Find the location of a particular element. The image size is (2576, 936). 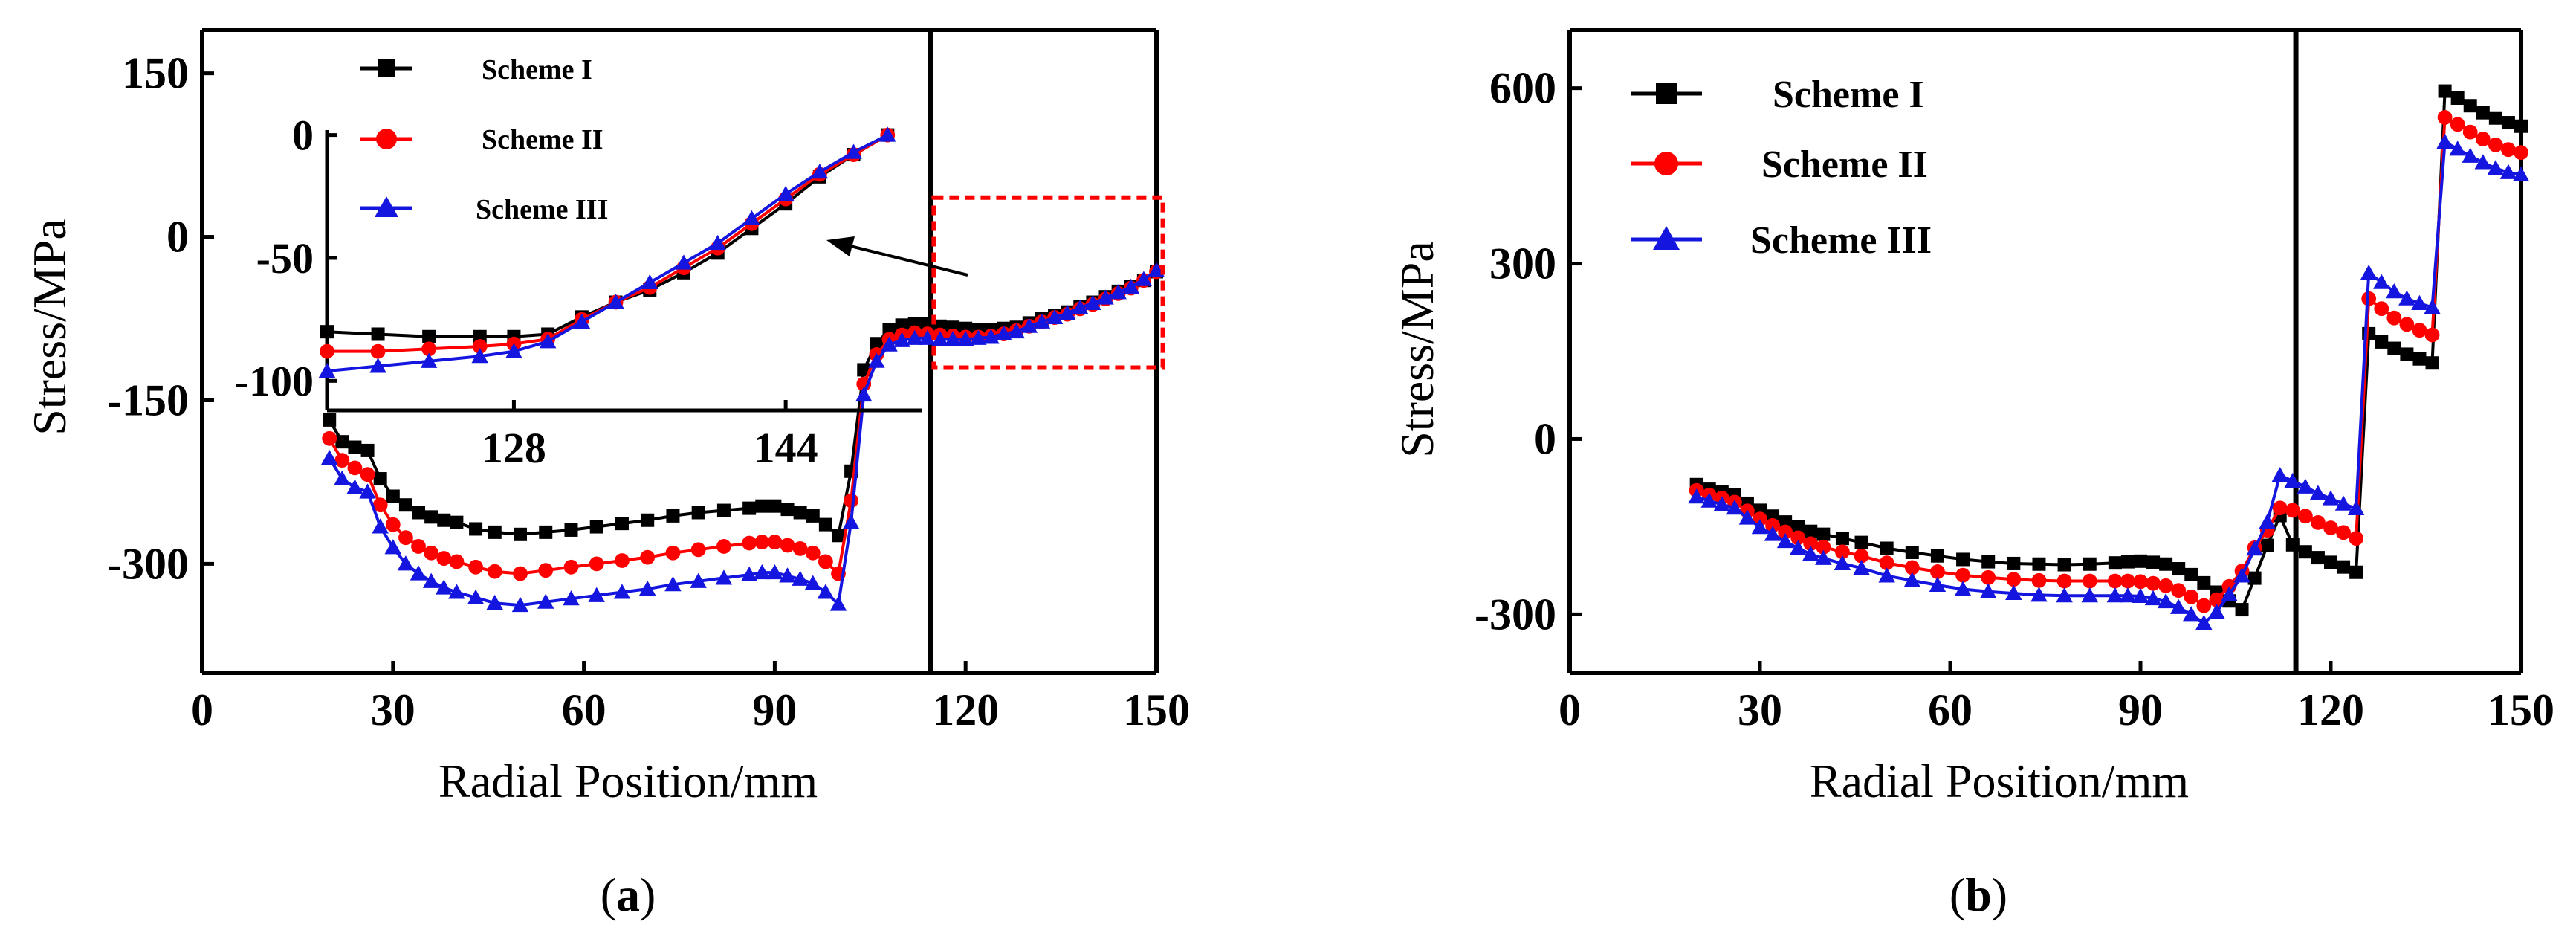

legend-b-scheme2: Scheme II is located at coordinates (1779, 165).